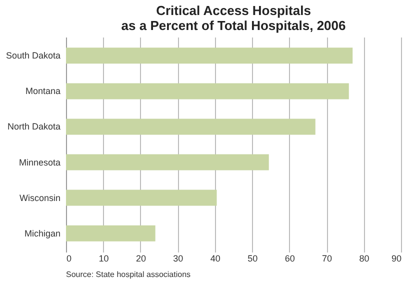  Describe the element at coordinates (141, 259) in the screenshot. I see `x-tick-label: 20` at that location.